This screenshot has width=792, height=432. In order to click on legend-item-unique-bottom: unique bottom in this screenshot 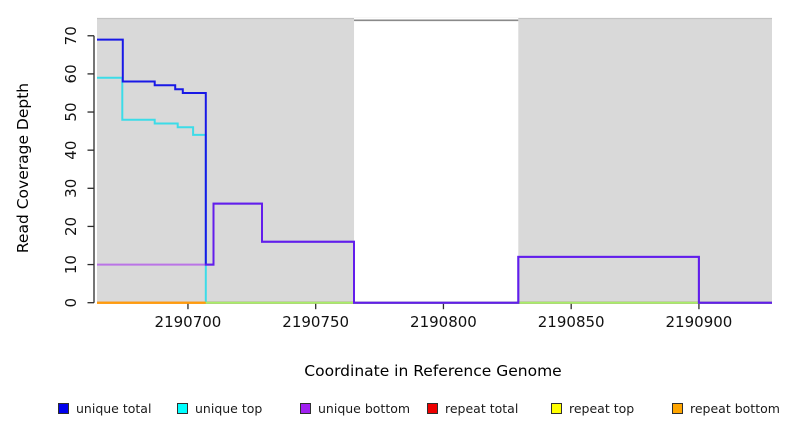, I will do `click(355, 408)`.